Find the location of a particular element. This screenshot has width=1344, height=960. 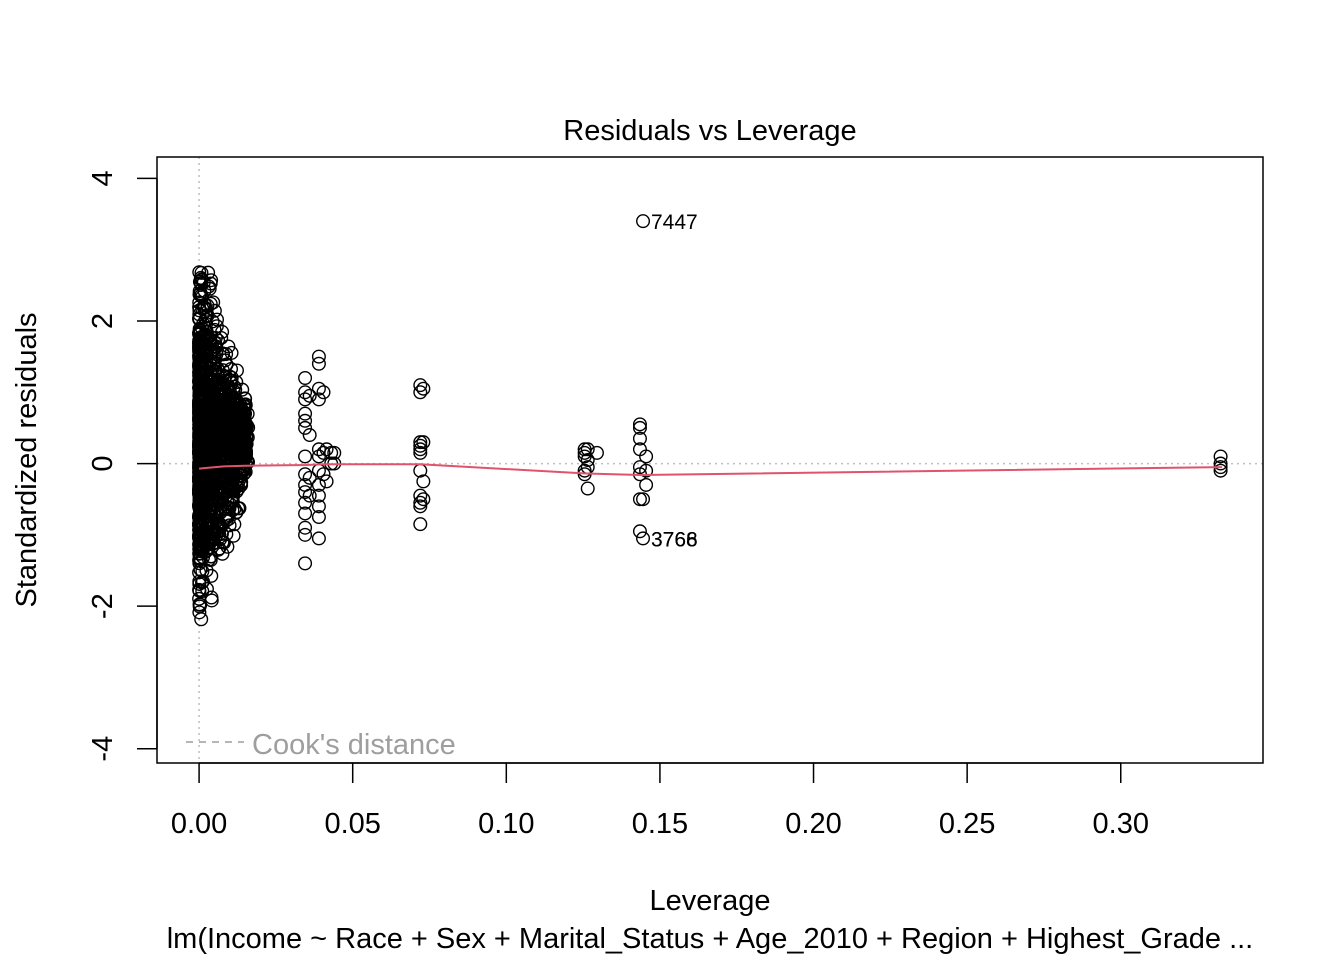

y-tick-label: -2 is located at coordinates (103, 606).